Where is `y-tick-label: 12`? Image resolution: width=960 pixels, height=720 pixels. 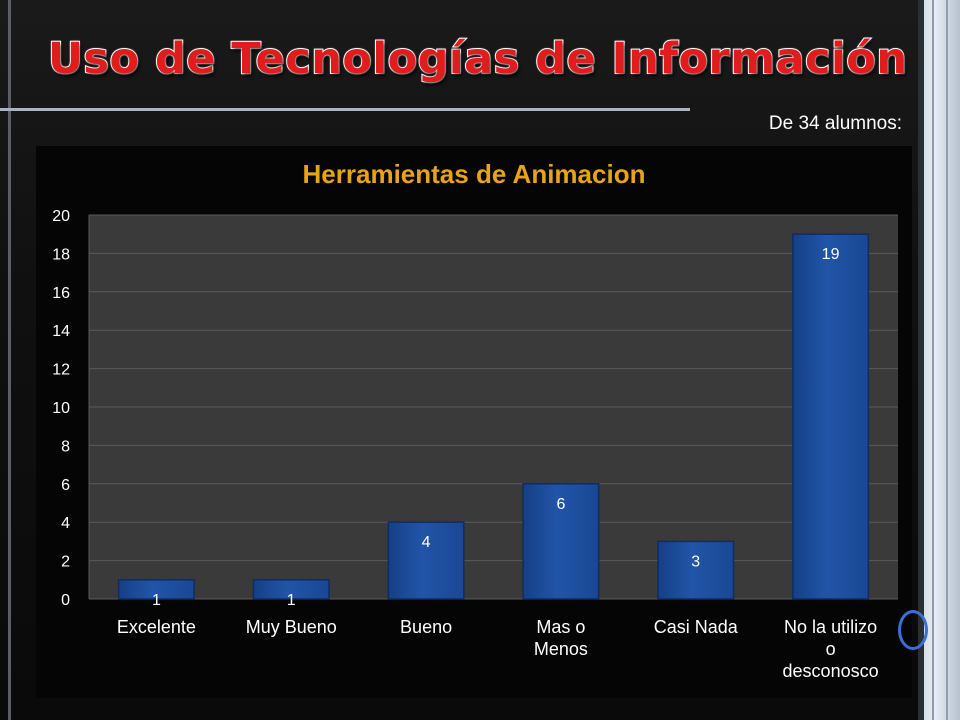 y-tick-label: 12 is located at coordinates (61, 370).